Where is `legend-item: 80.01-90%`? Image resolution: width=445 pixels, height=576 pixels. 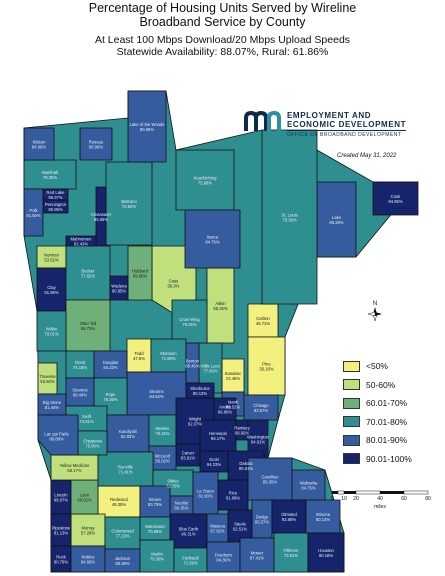
legend-item: 80.01-90% is located at coordinates (377, 440).